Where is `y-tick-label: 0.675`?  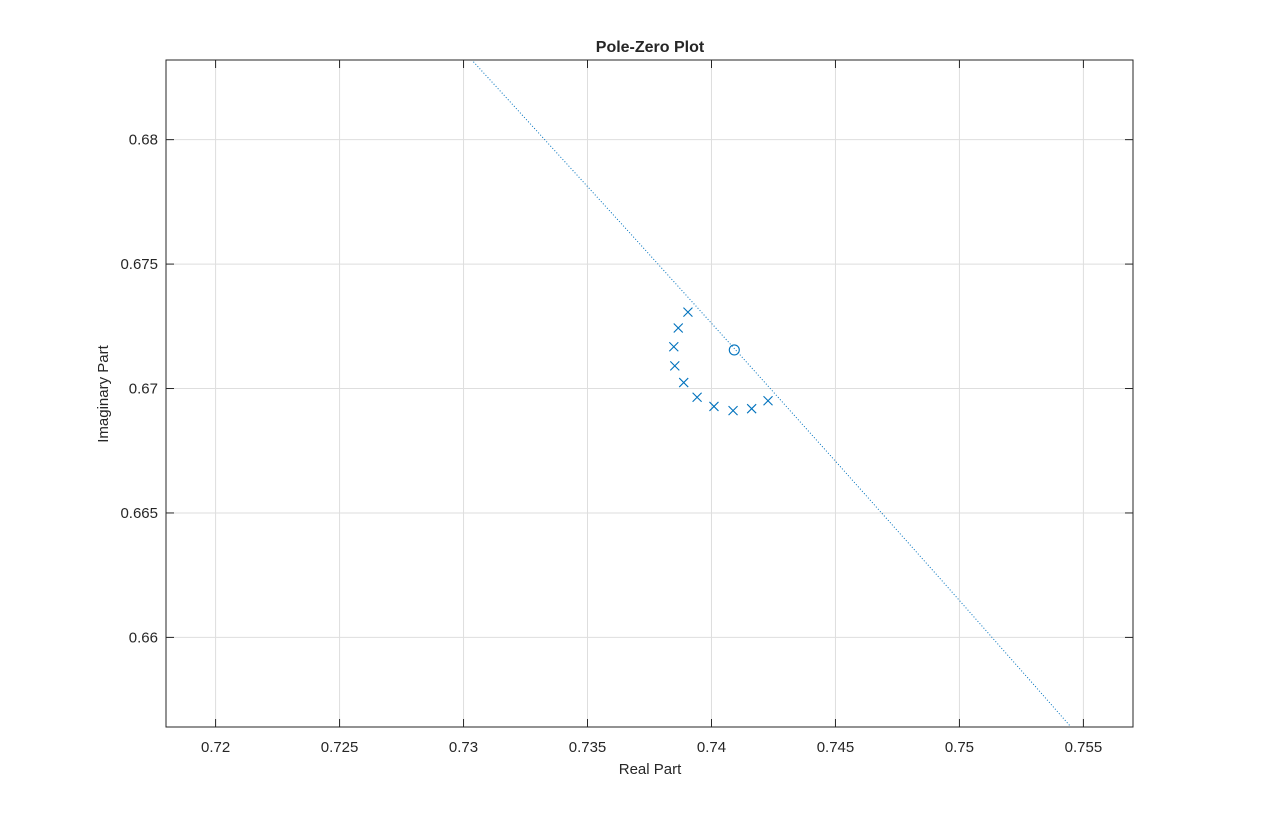
y-tick-label: 0.675 is located at coordinates (139, 264).